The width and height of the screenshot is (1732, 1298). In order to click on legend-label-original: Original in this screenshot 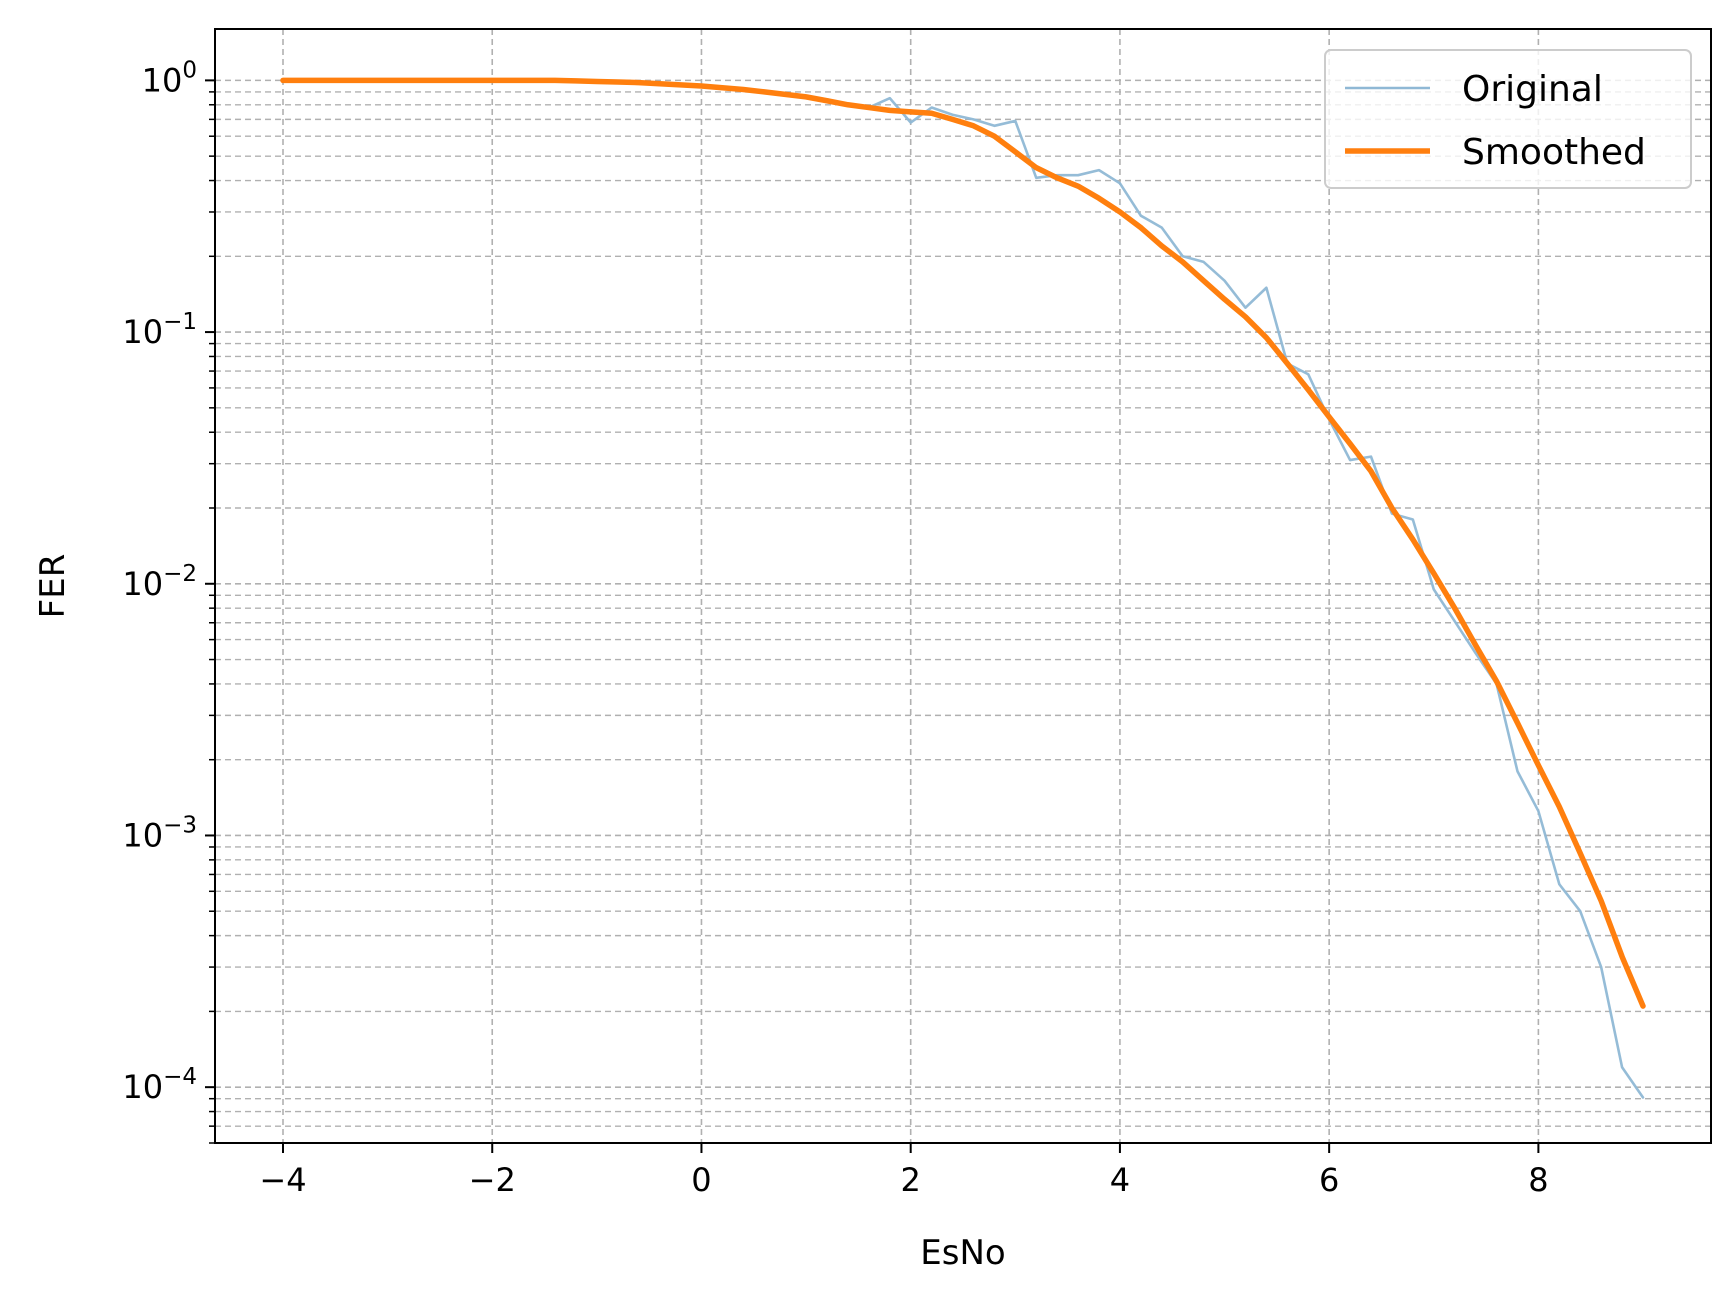, I will do `click(1532, 89)`.